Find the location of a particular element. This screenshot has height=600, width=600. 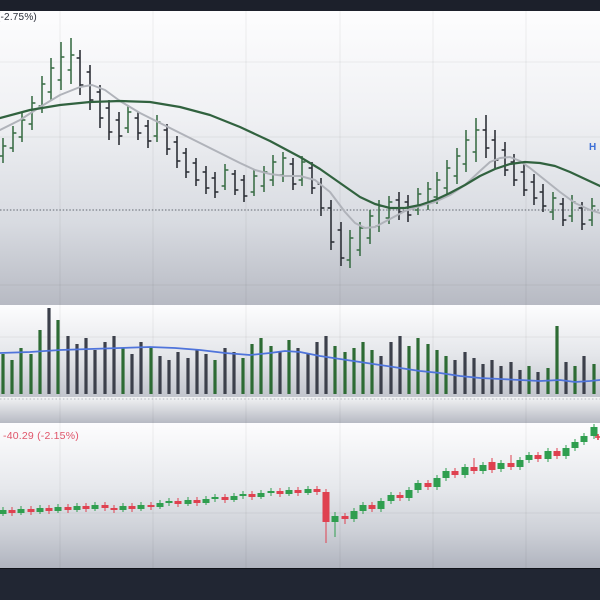

top-toolbar is located at coordinates (300, 5).